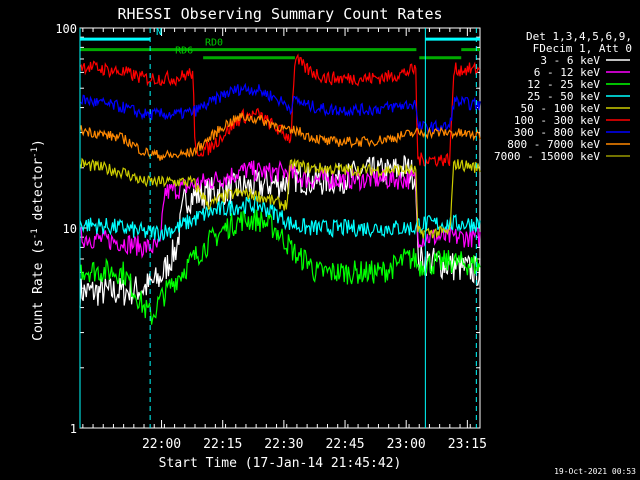 The height and width of the screenshot is (480, 640). What do you see at coordinates (557, 132) in the screenshot?
I see `legend-entry-label: 300 - 800 keV` at bounding box center [557, 132].